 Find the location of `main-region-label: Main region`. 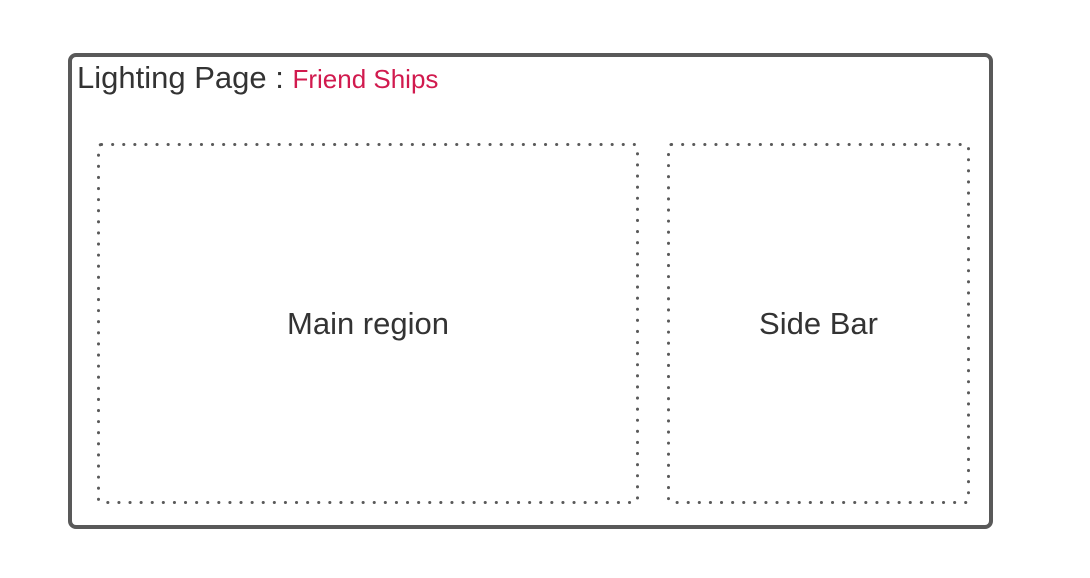

main-region-label: Main region is located at coordinates (368, 323).